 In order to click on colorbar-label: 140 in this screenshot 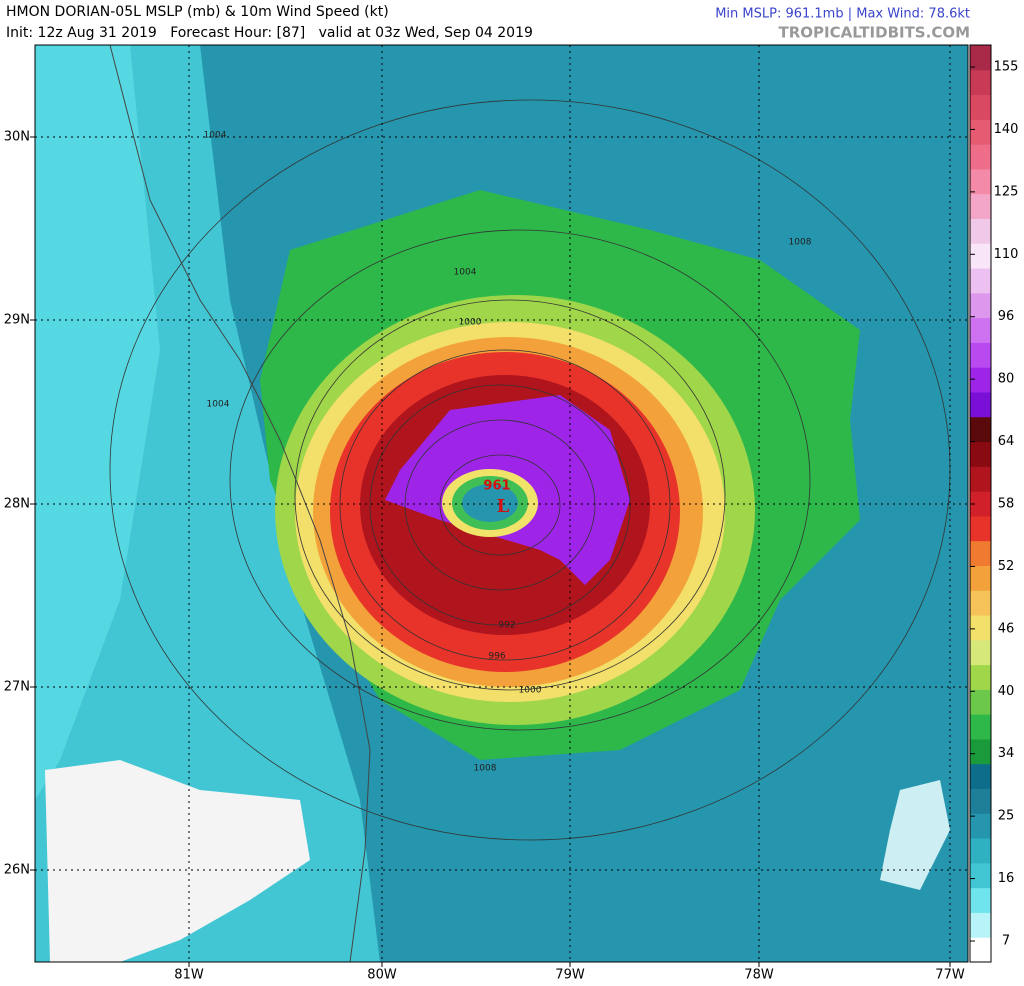, I will do `click(1006, 129)`.